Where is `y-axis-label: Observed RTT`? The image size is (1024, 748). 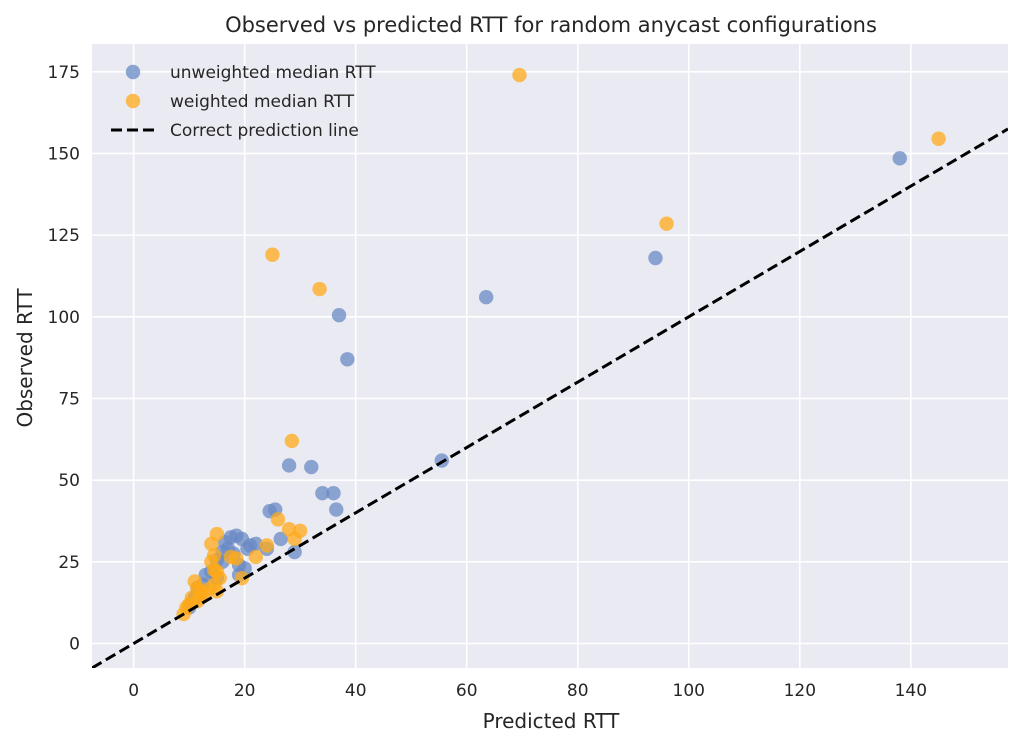 y-axis-label: Observed RTT is located at coordinates (25, 358).